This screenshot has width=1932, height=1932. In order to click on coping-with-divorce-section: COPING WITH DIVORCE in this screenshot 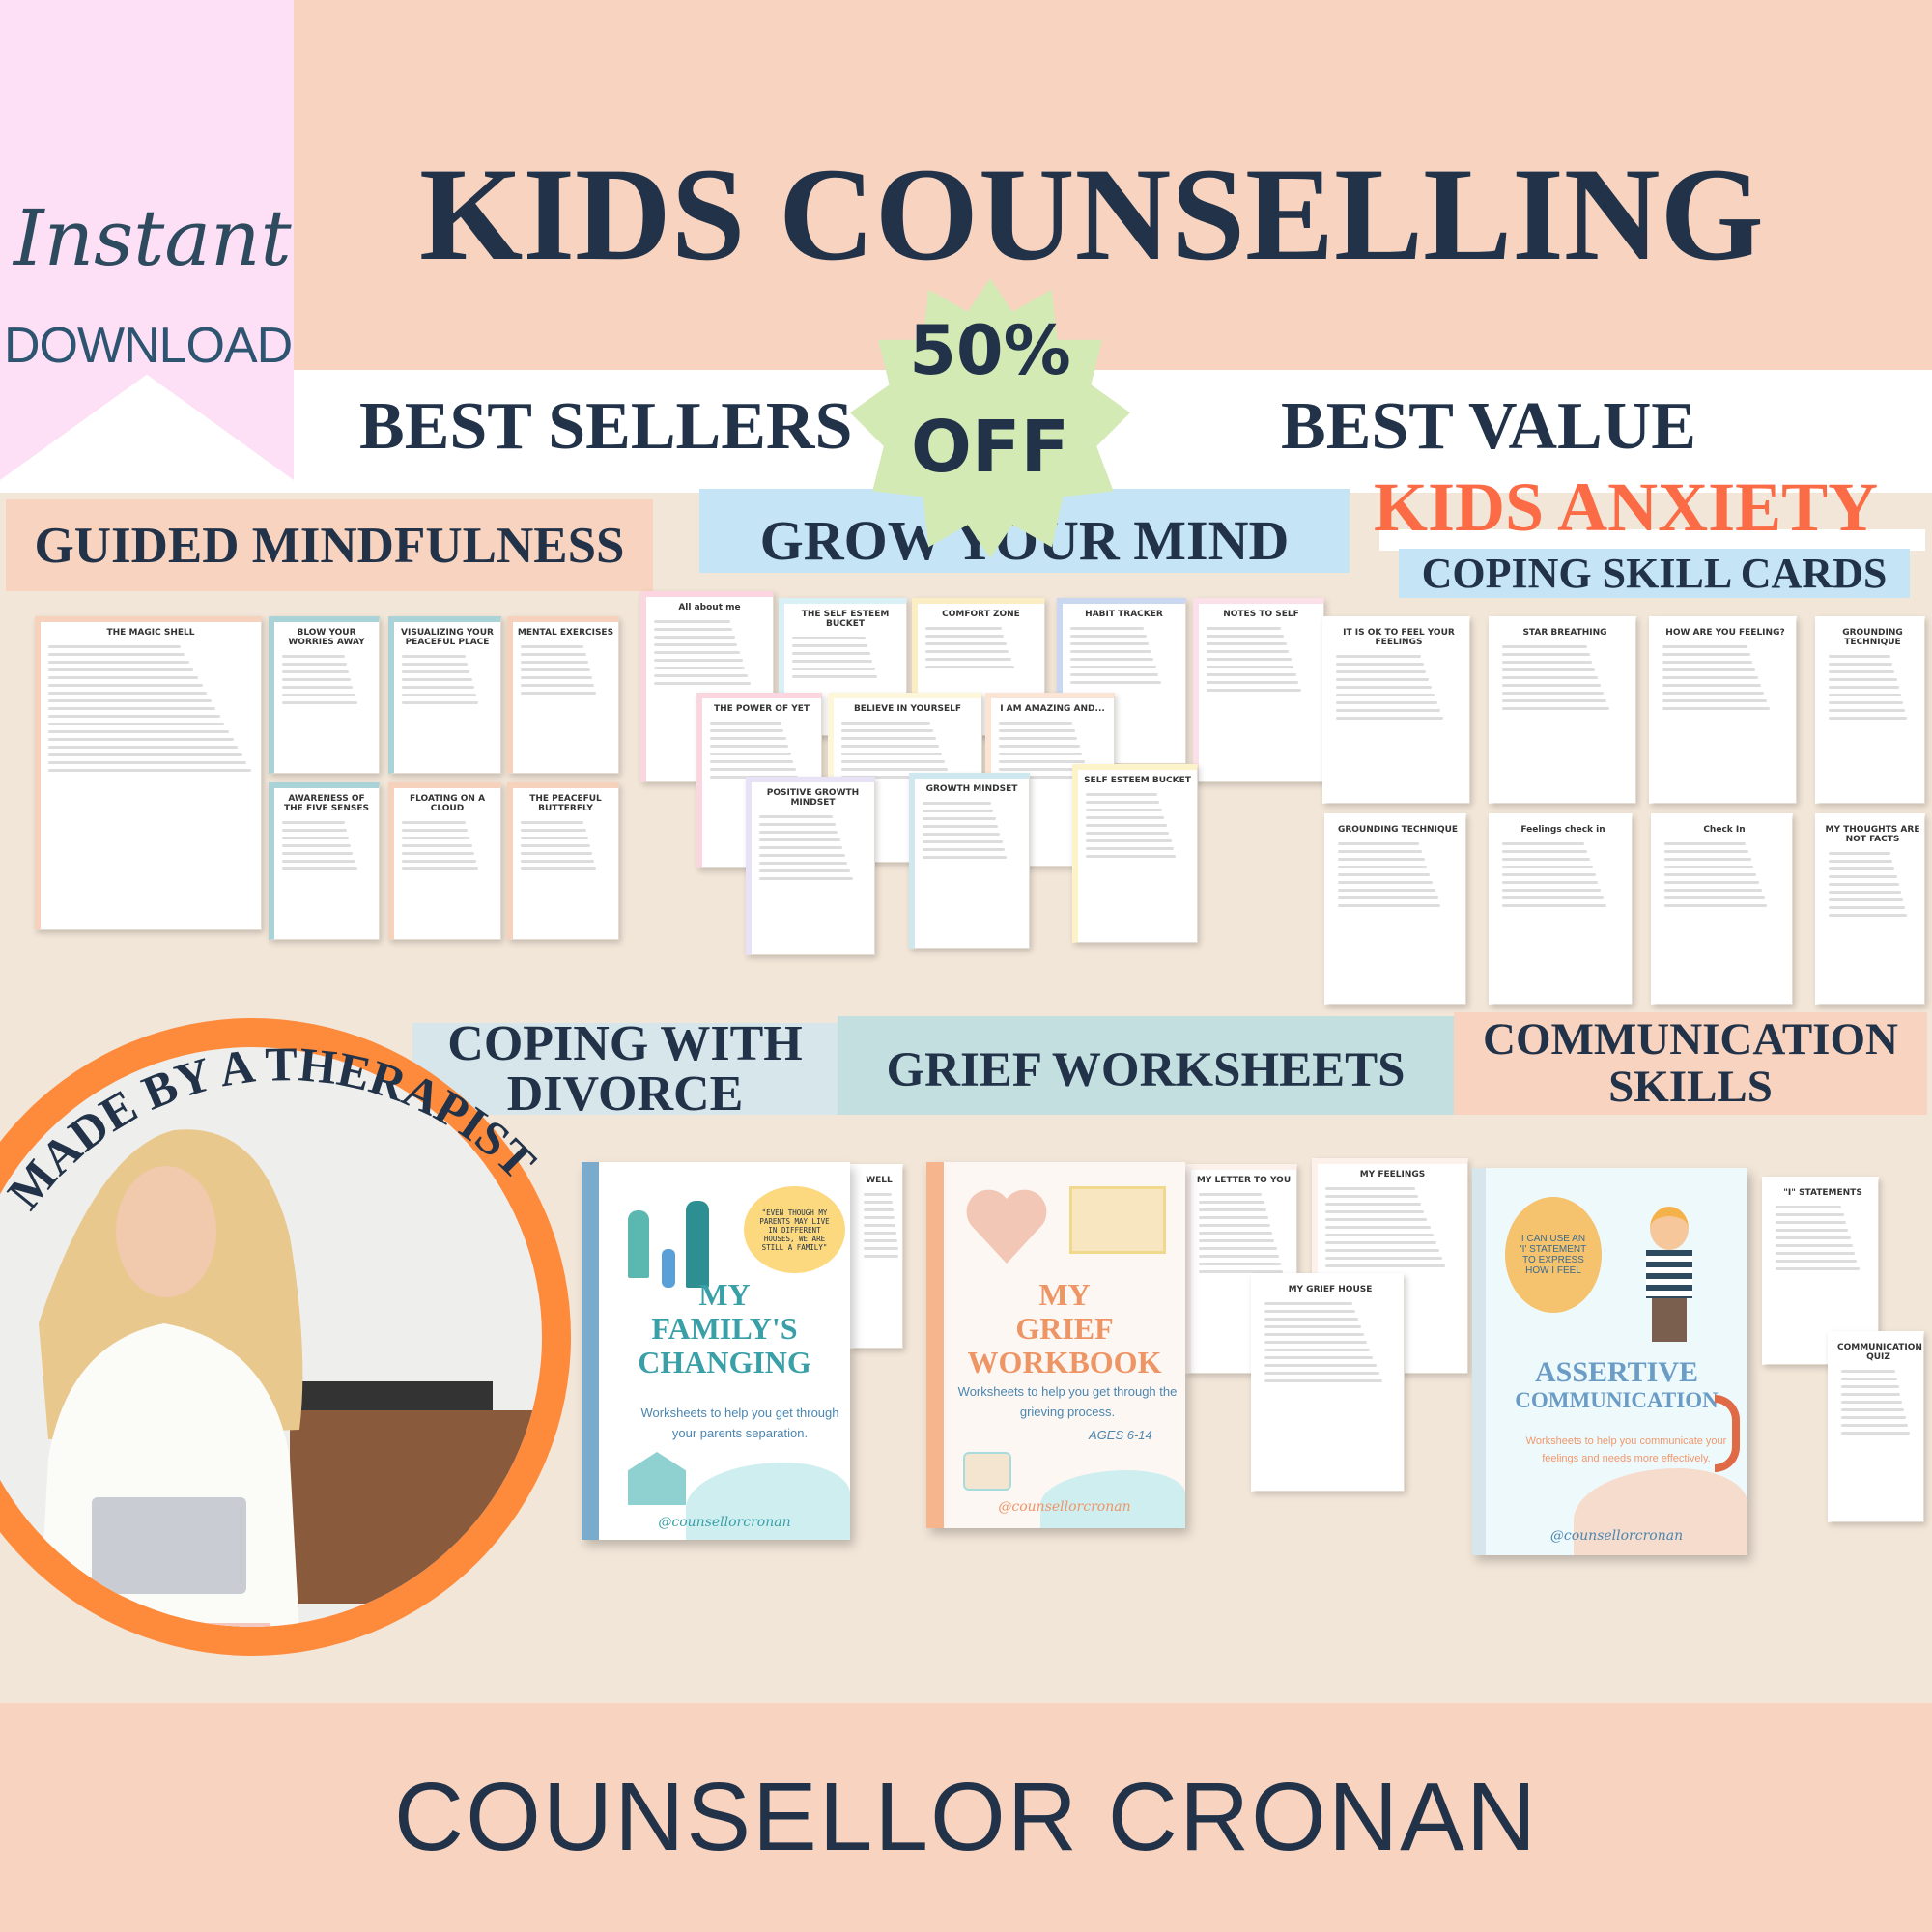, I will do `click(625, 1068)`.